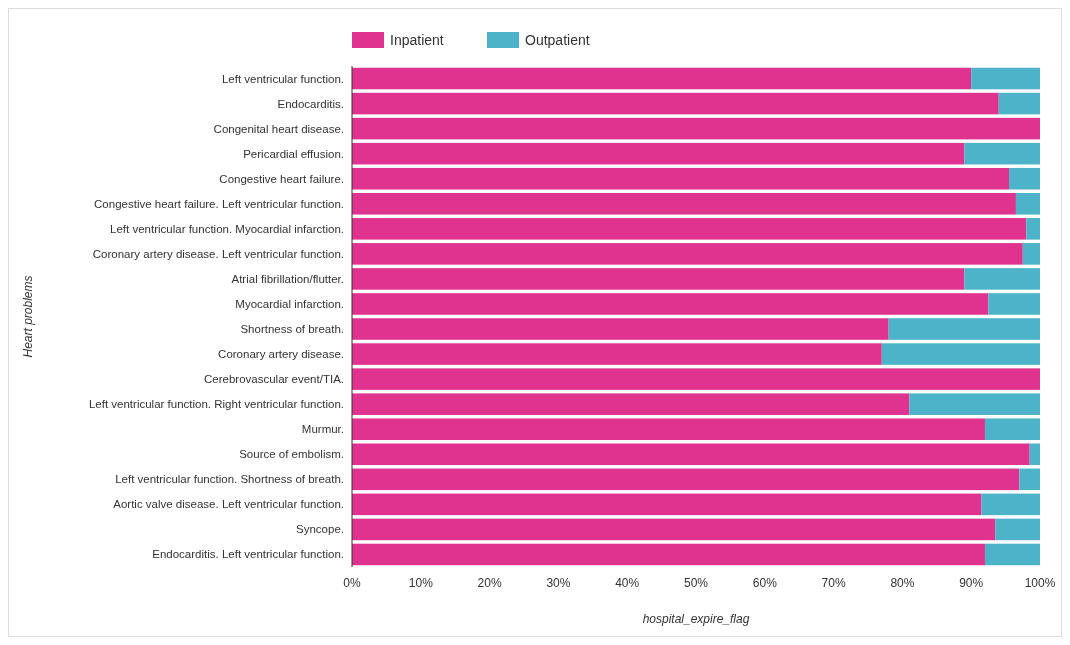 This screenshot has width=1070, height=645. Describe the element at coordinates (248, 554) in the screenshot. I see `y-tick-label: Endocarditis. Left ventricular function.` at that location.